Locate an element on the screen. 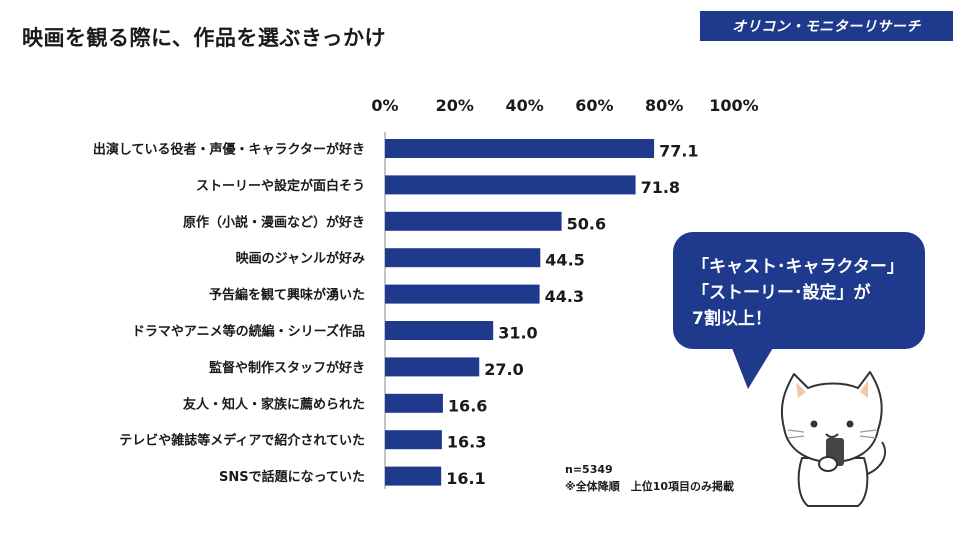  cat-mascot-icon is located at coordinates (833, 439).